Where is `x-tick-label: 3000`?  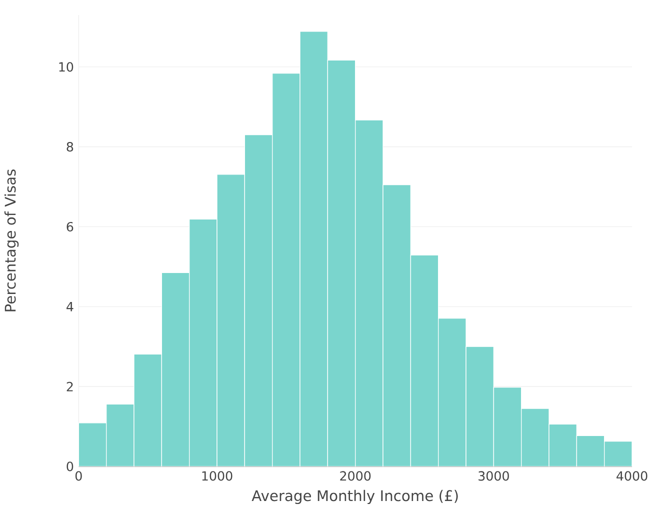
x-tick-label: 3000 is located at coordinates (493, 475).